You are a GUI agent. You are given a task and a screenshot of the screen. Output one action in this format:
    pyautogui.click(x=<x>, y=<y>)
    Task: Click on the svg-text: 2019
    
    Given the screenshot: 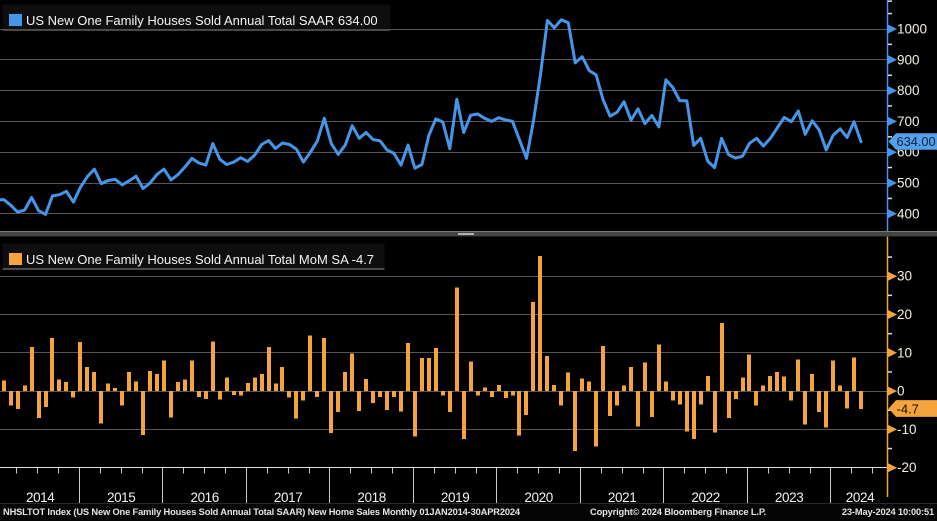 What is the action you would take?
    pyautogui.click(x=455, y=497)
    